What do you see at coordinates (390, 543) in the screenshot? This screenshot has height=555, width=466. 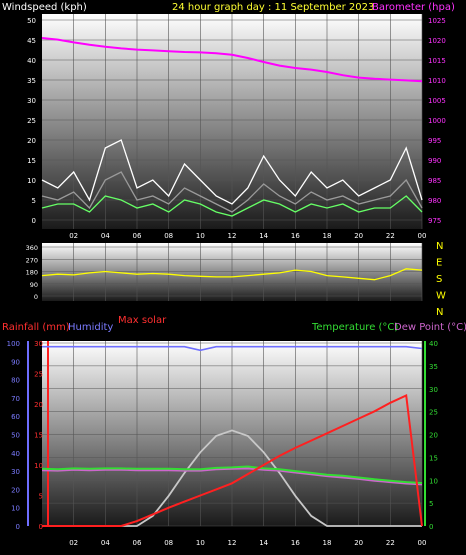 I see `temperature-x-tick-label: 22` at bounding box center [390, 543].